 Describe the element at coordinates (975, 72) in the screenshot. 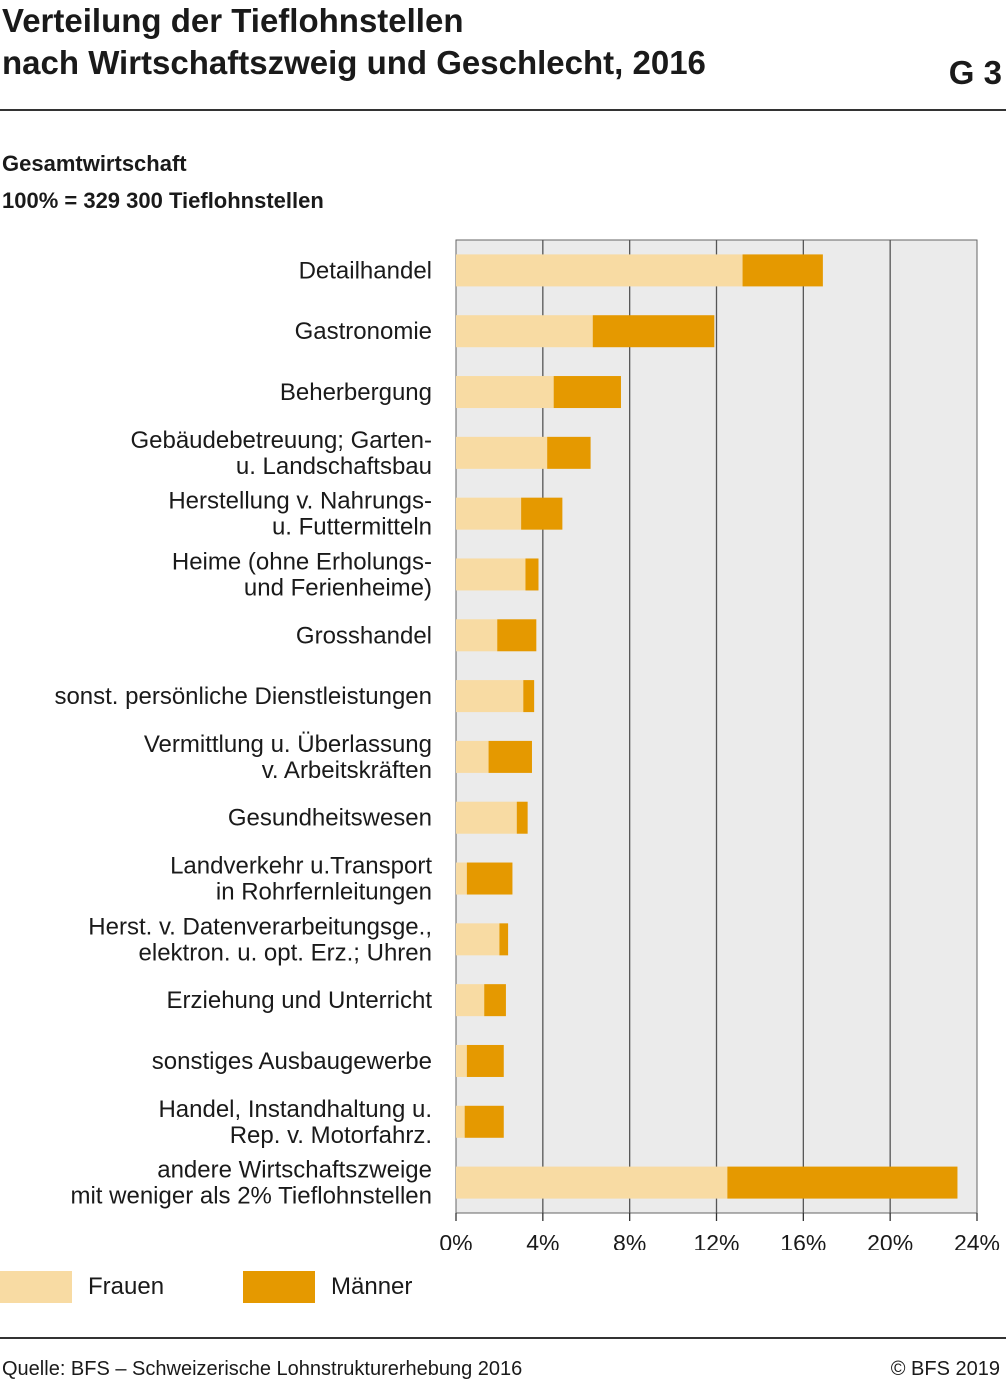

I see `figure-id: G 3` at that location.